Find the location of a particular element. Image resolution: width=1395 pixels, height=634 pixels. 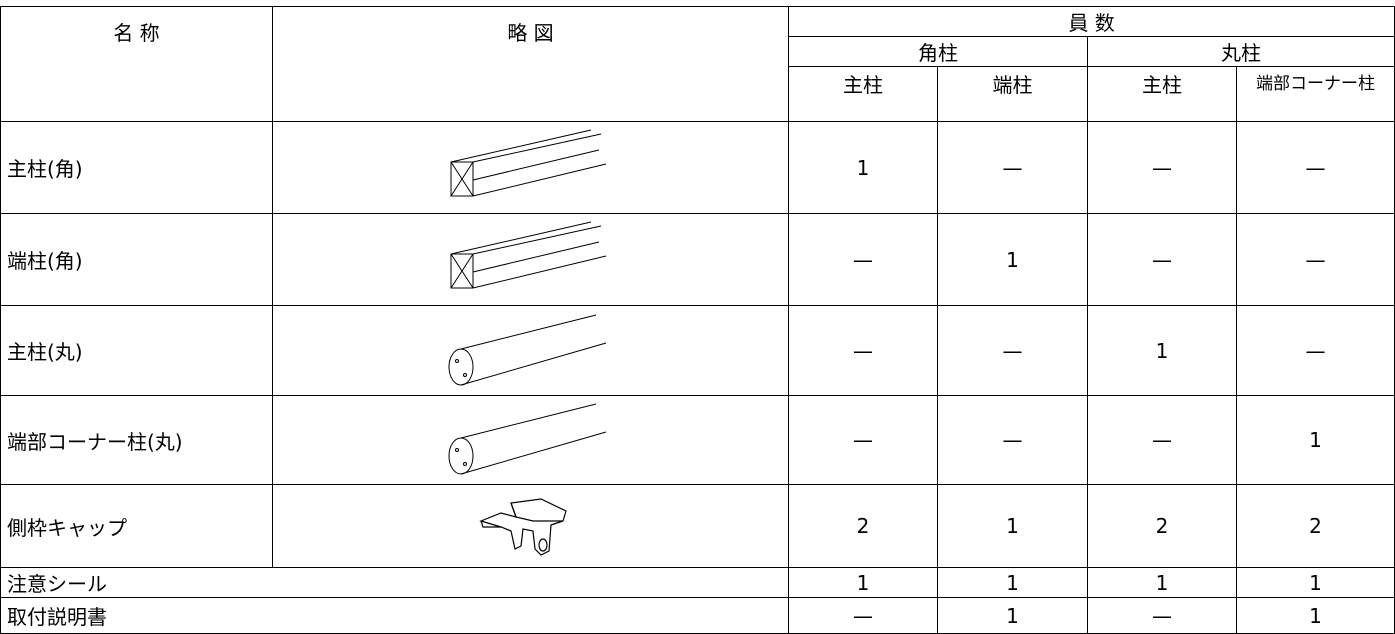

table-row: 主柱(角) 1— — — is located at coordinates (697, 167).